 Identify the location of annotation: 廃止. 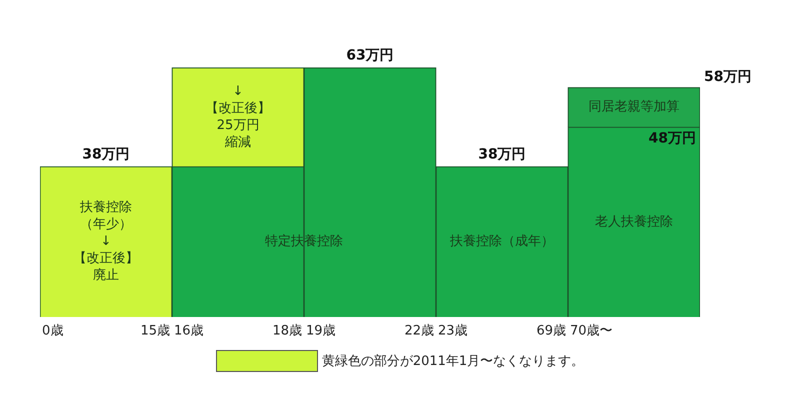
(106, 276).